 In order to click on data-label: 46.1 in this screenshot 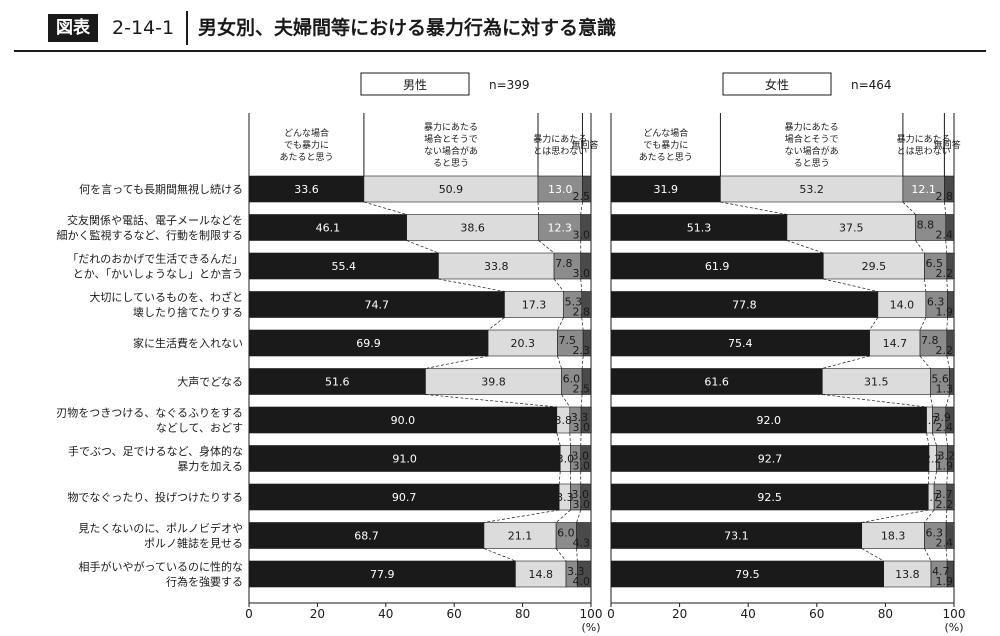, I will do `click(328, 228)`.